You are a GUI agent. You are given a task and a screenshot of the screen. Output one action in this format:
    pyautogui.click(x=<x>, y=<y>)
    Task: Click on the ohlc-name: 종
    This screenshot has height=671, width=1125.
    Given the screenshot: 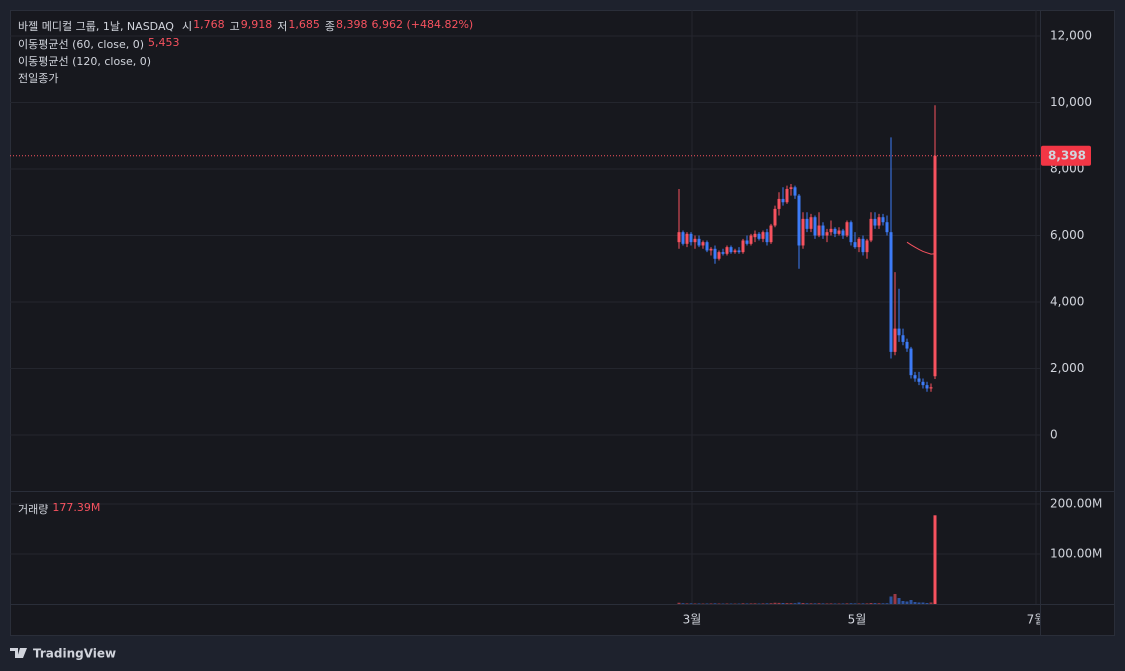 What is the action you would take?
    pyautogui.click(x=329, y=26)
    